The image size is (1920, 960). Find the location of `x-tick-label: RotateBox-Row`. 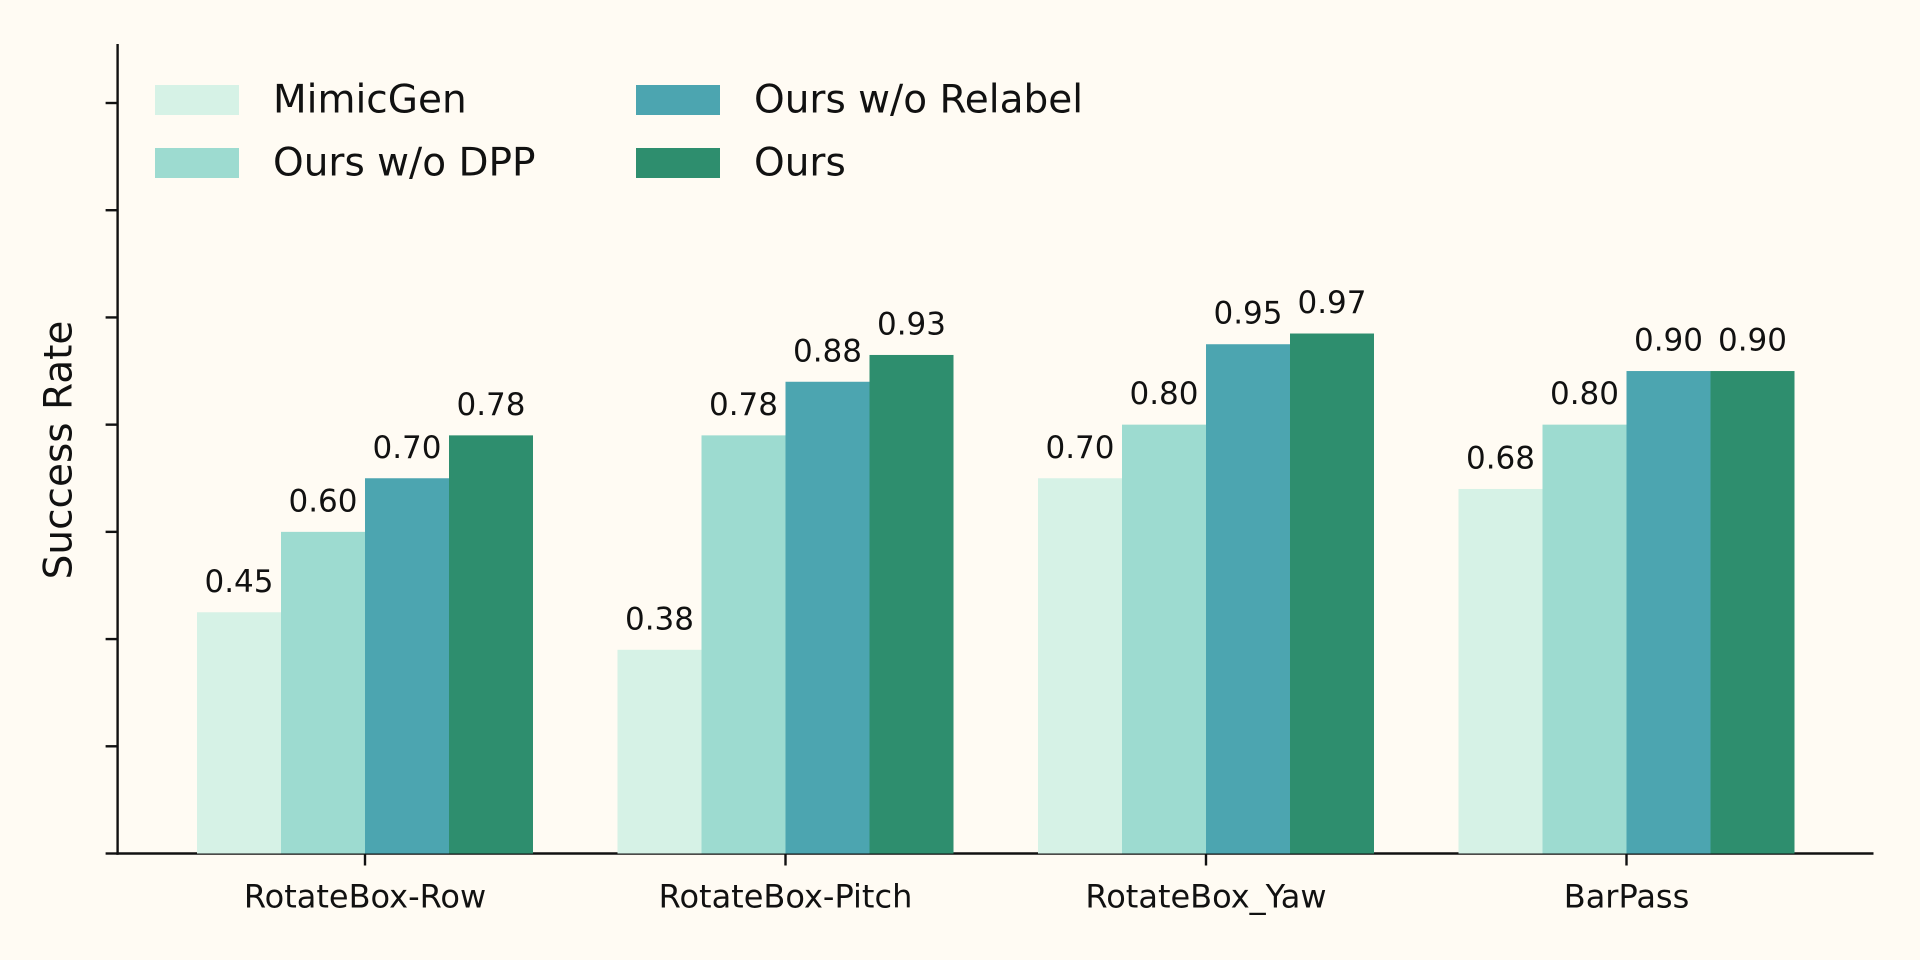

x-tick-label: RotateBox-Row is located at coordinates (365, 897).